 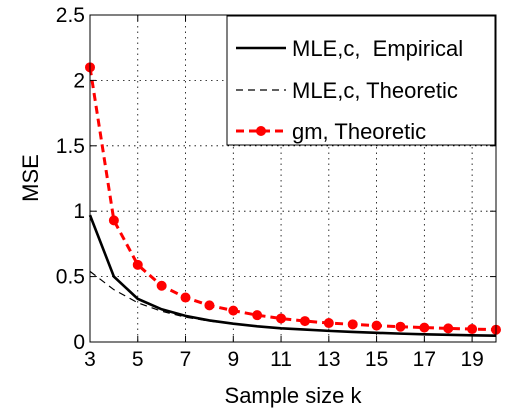 I want to click on y-tick-label: 2.5, so click(x=70, y=15).